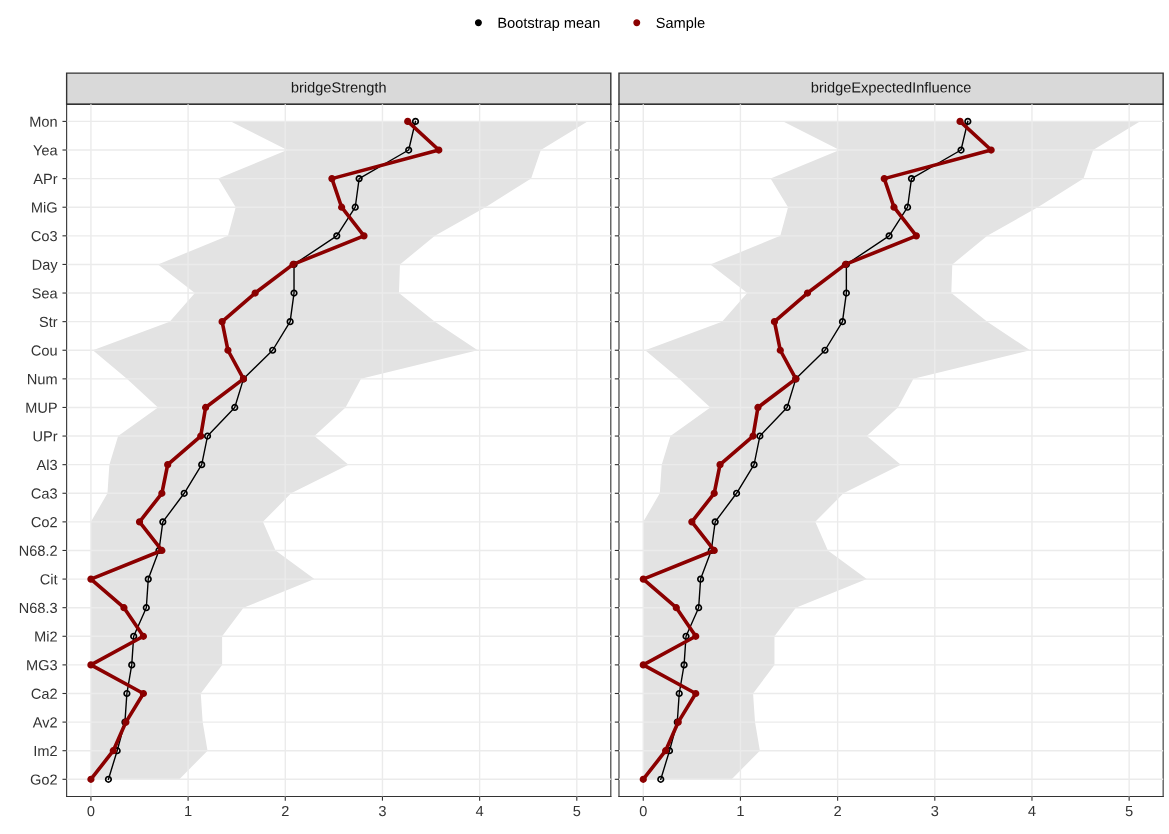  I want to click on y-tick-label: MUP, so click(41, 407).